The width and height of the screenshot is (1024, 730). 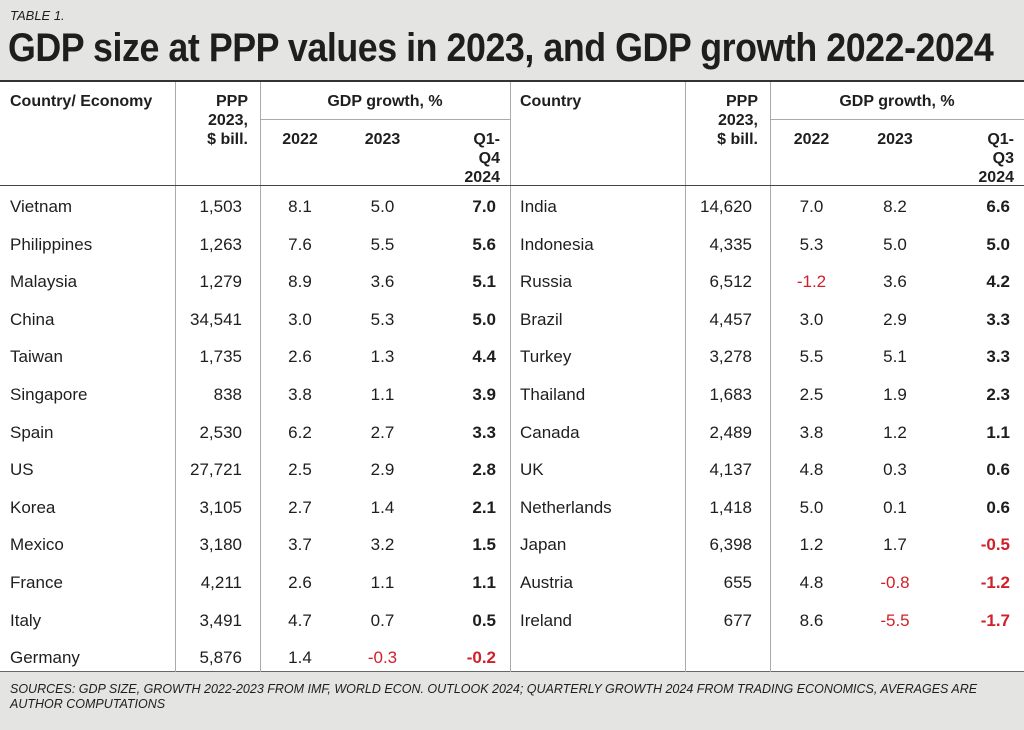 I want to click on value-cell: 6.2, so click(x=300, y=432).